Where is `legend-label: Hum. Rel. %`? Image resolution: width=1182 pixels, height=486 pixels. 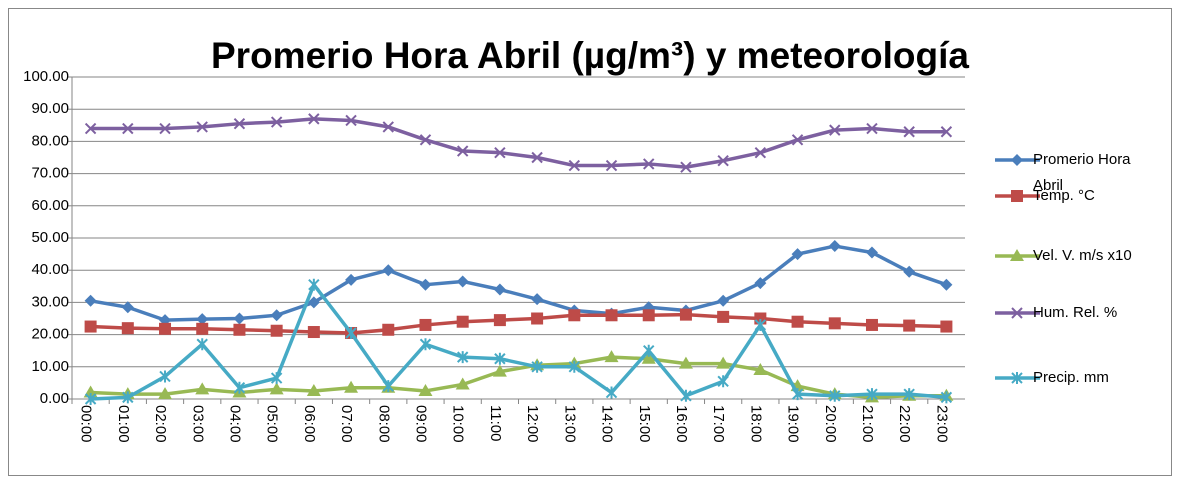 legend-label: Hum. Rel. % is located at coordinates (1075, 312).